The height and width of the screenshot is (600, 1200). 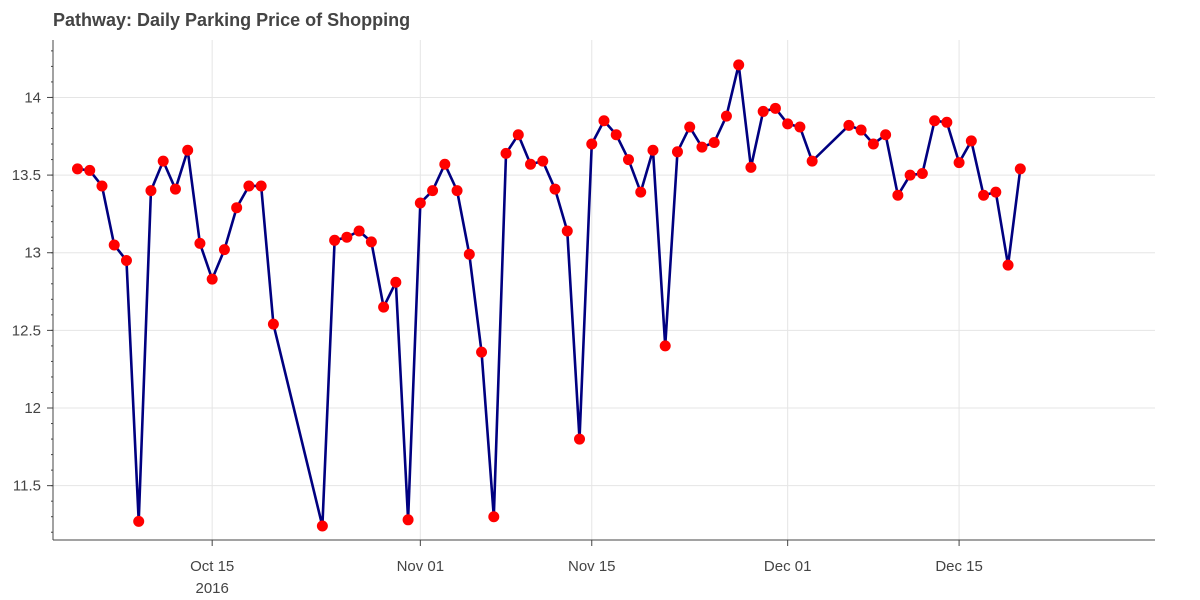 What do you see at coordinates (592, 566) in the screenshot?
I see `x-tick-label: Nov 15` at bounding box center [592, 566].